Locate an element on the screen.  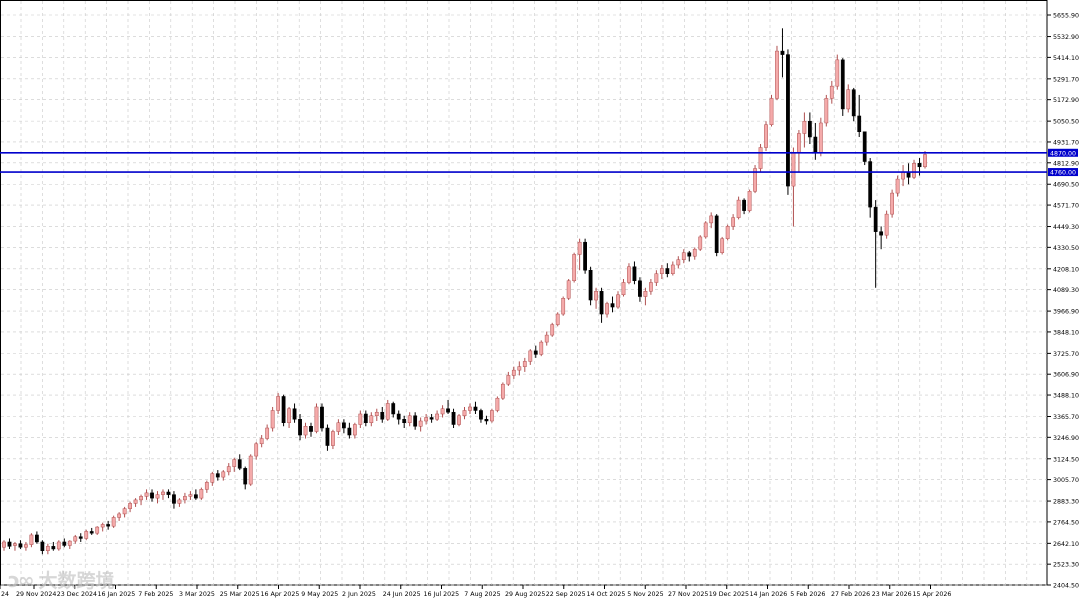
x-tick-label: 5 Nov 2025 is located at coordinates (645, 594).